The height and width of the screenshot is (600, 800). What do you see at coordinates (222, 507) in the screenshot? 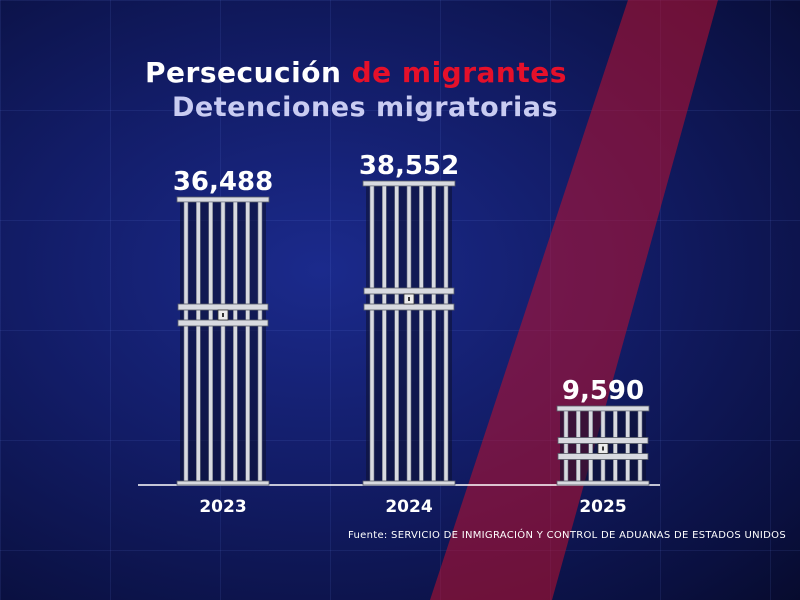
I see `category-label: 2023` at bounding box center [222, 507].